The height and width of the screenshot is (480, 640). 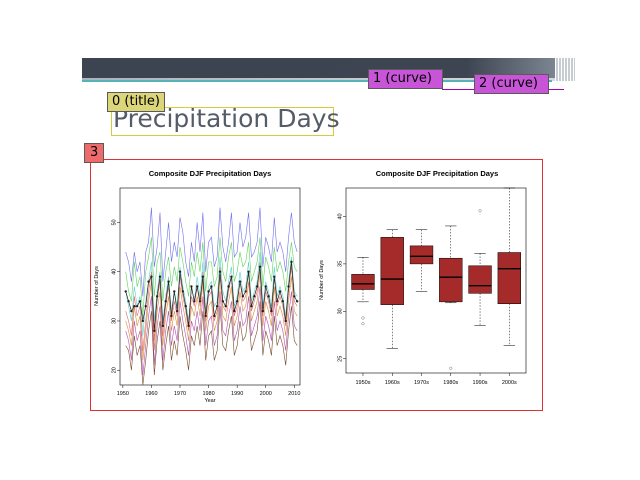 What do you see at coordinates (450, 383) in the screenshot?
I see `category-label: 1980s` at bounding box center [450, 383].